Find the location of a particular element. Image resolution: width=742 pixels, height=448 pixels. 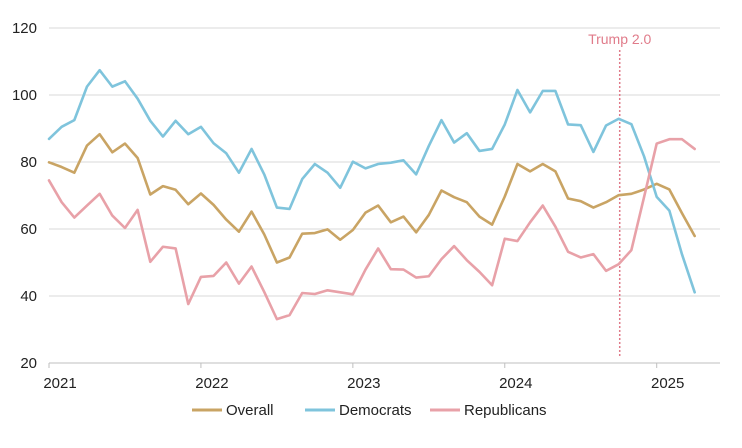

legend-label: Overall is located at coordinates (250, 410).